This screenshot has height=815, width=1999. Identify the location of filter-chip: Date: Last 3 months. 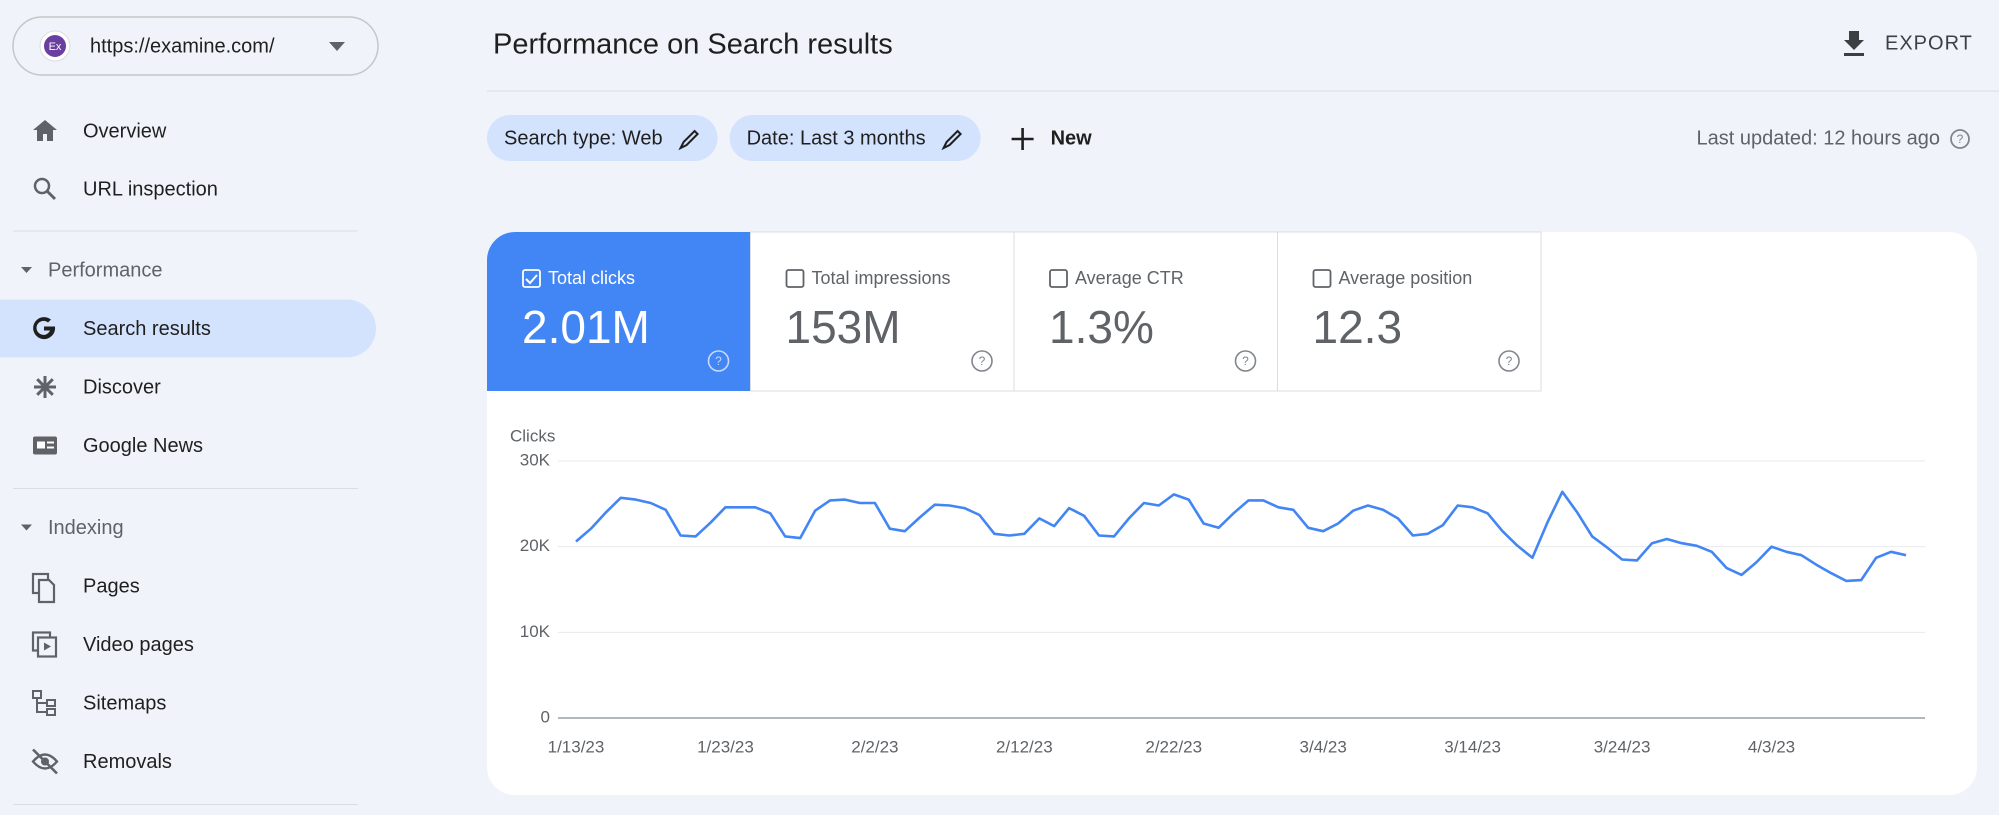
(855, 138).